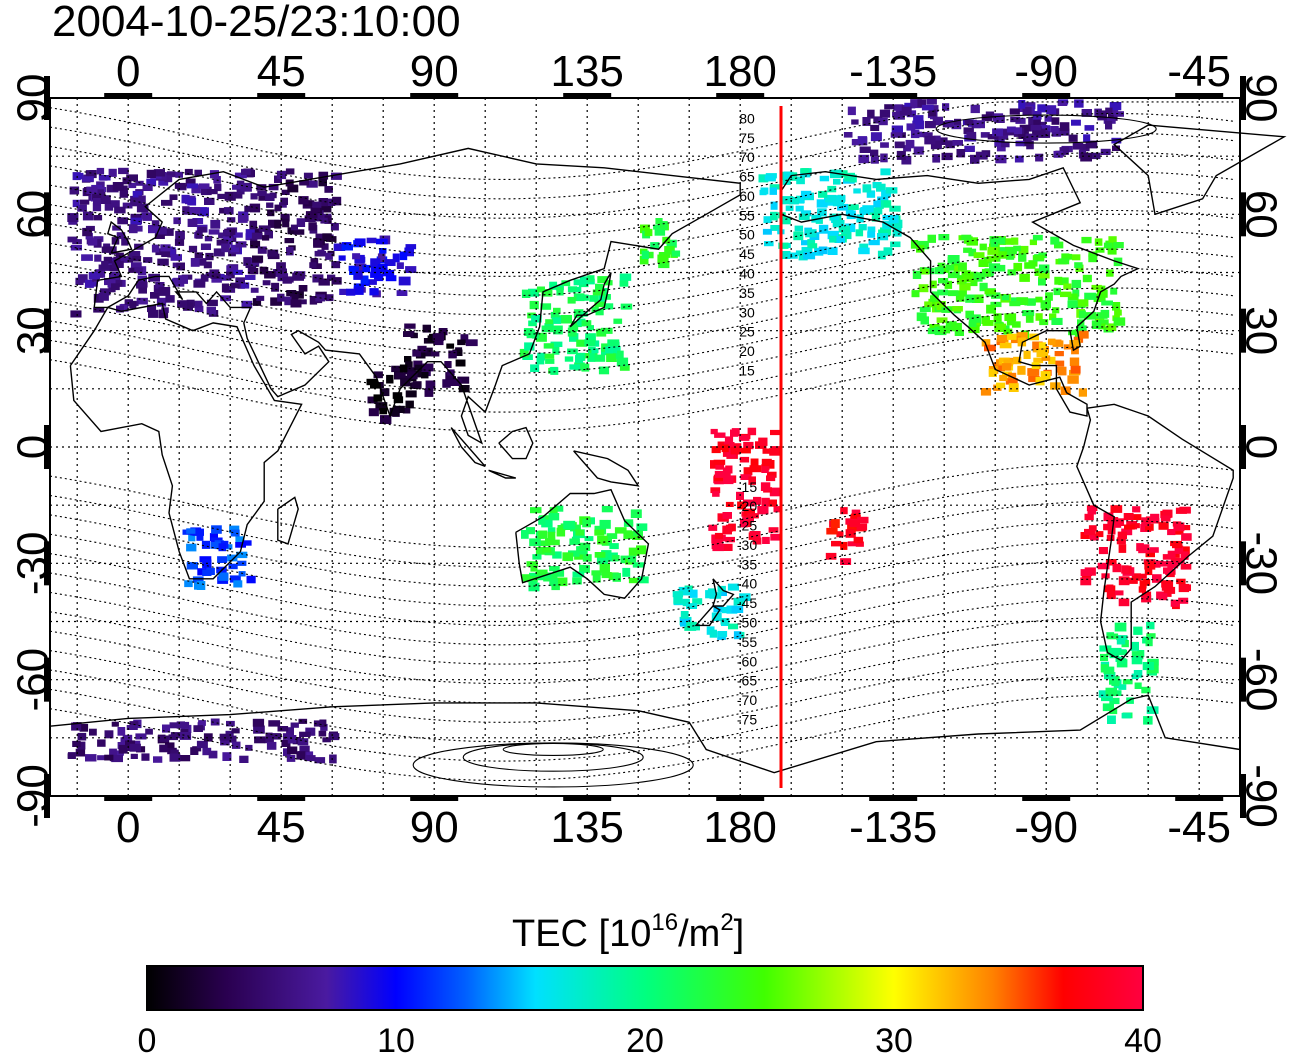 The width and height of the screenshot is (1292, 1057). Describe the element at coordinates (32, 796) in the screenshot. I see `y-left-tick-label: -90` at that location.